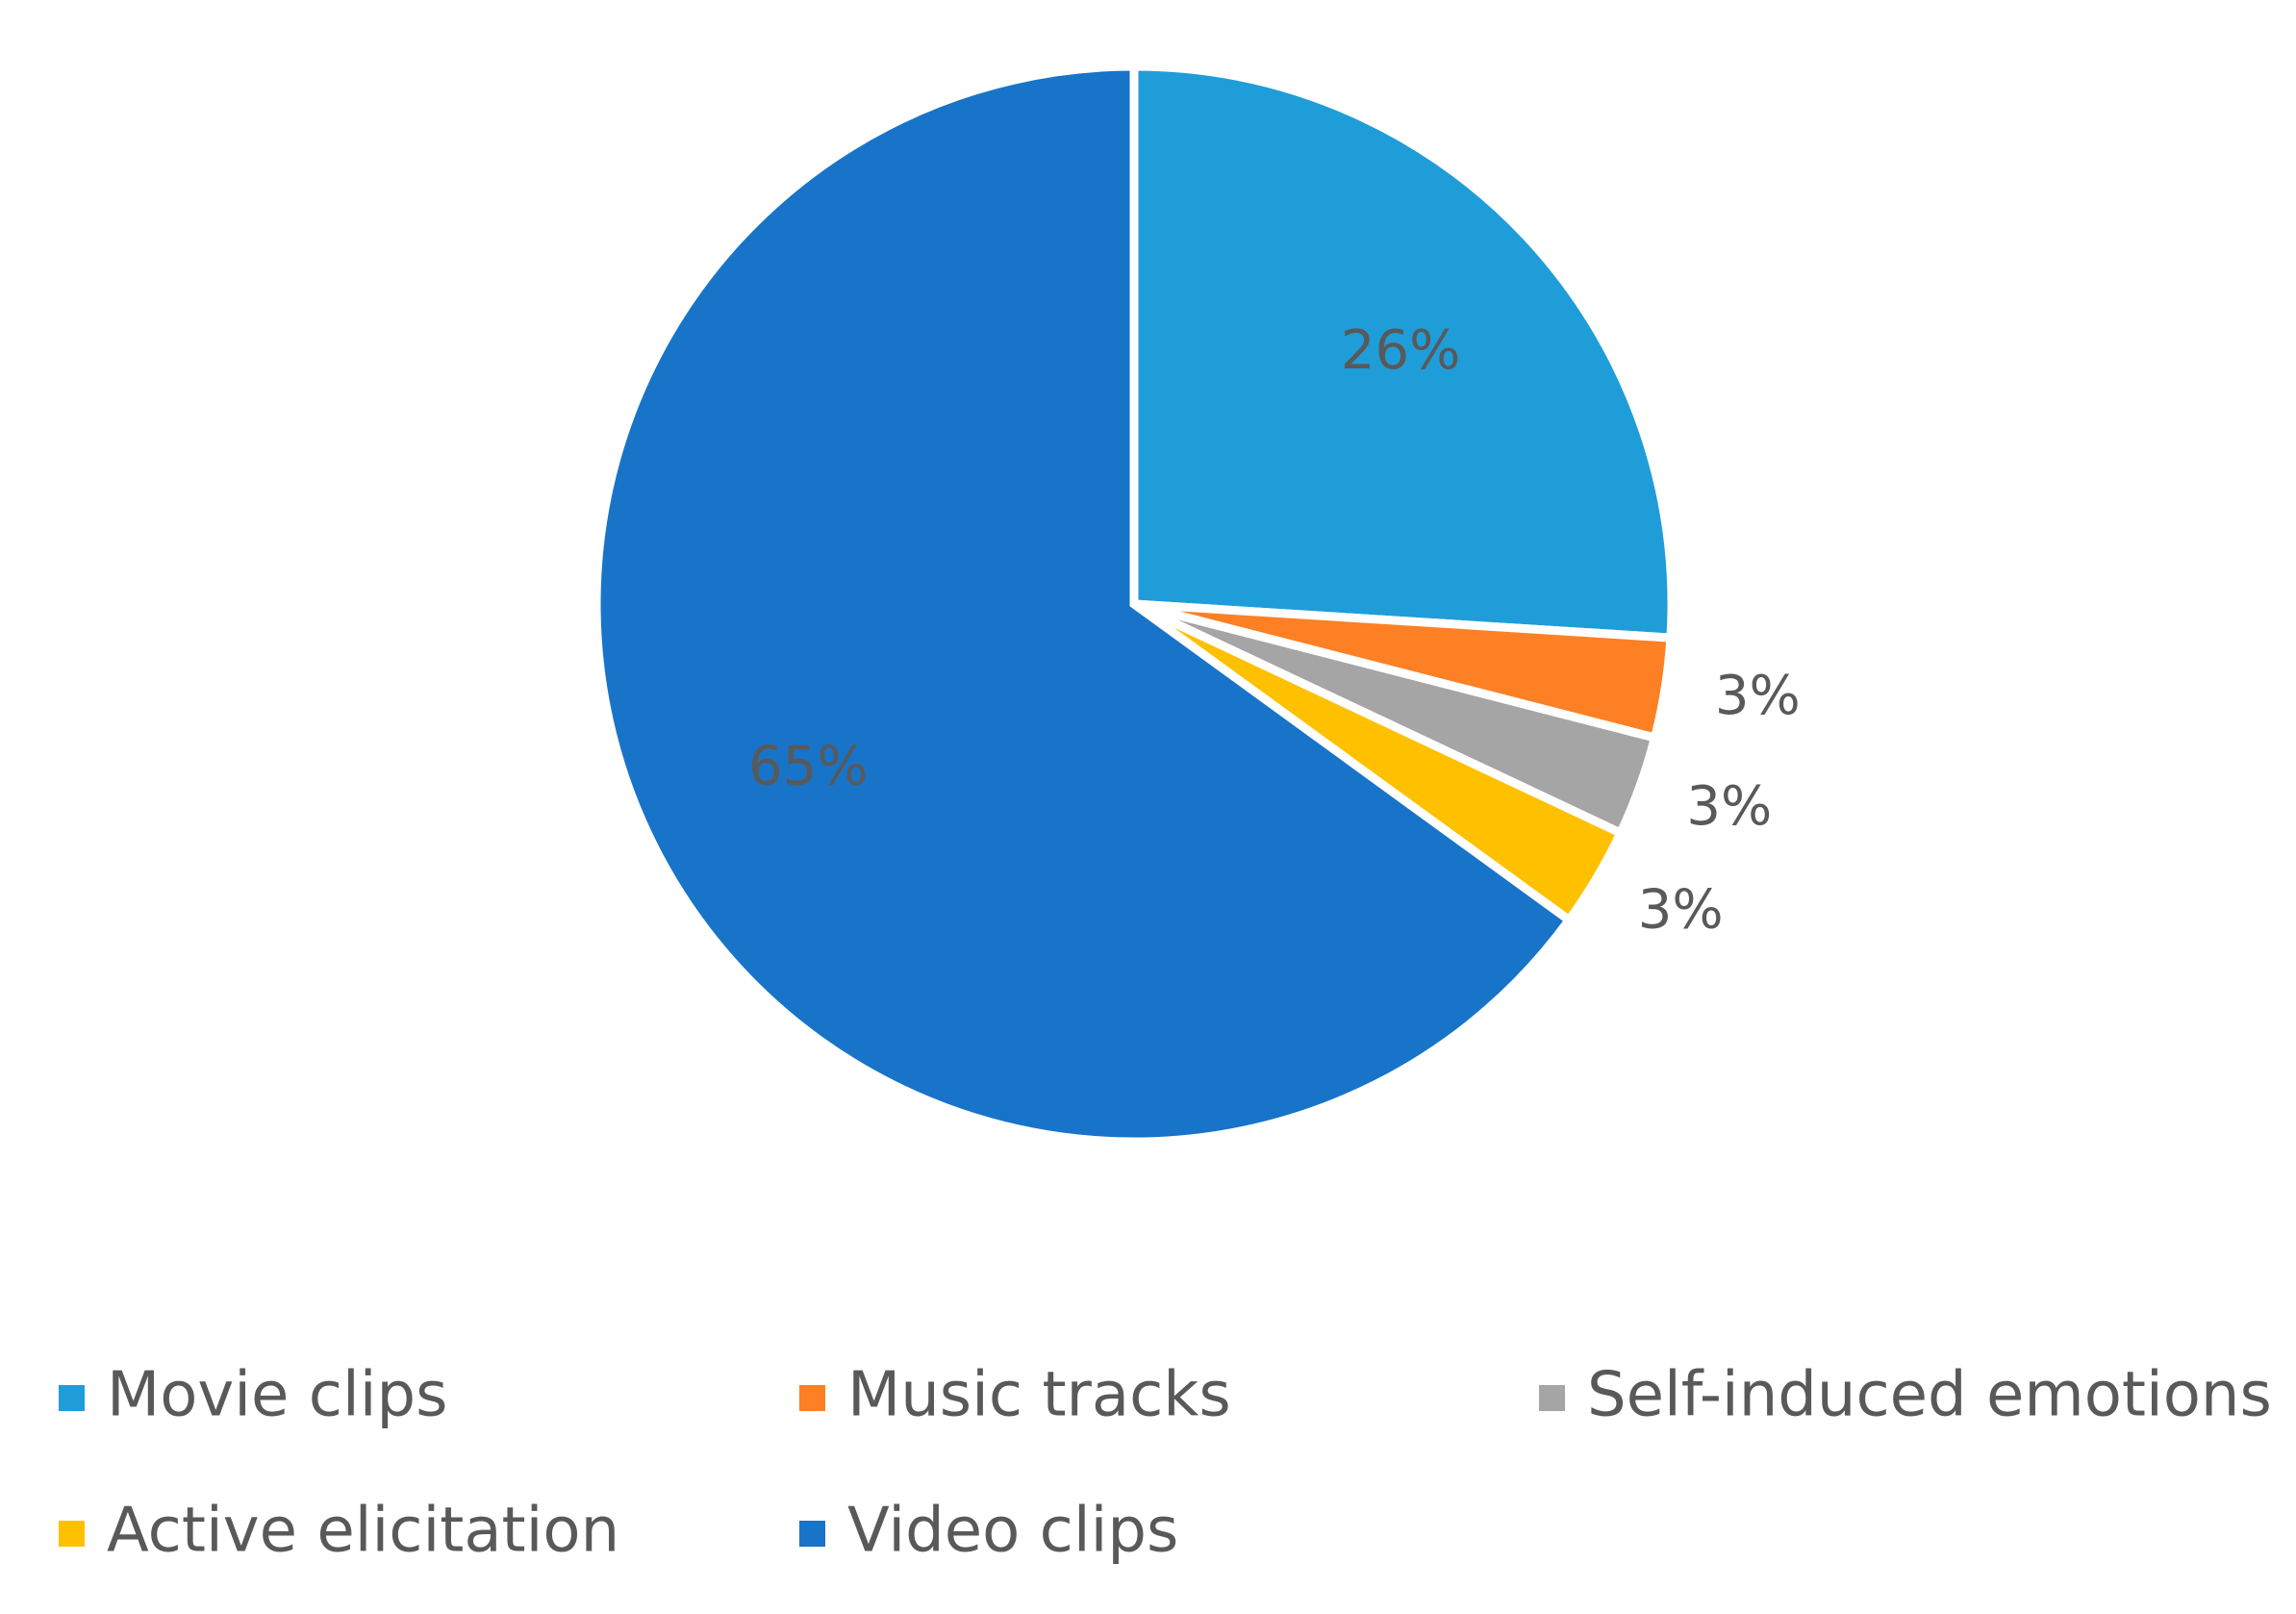  Describe the element at coordinates (1039, 1395) in the screenshot. I see `legend-label: Music tracks` at that location.